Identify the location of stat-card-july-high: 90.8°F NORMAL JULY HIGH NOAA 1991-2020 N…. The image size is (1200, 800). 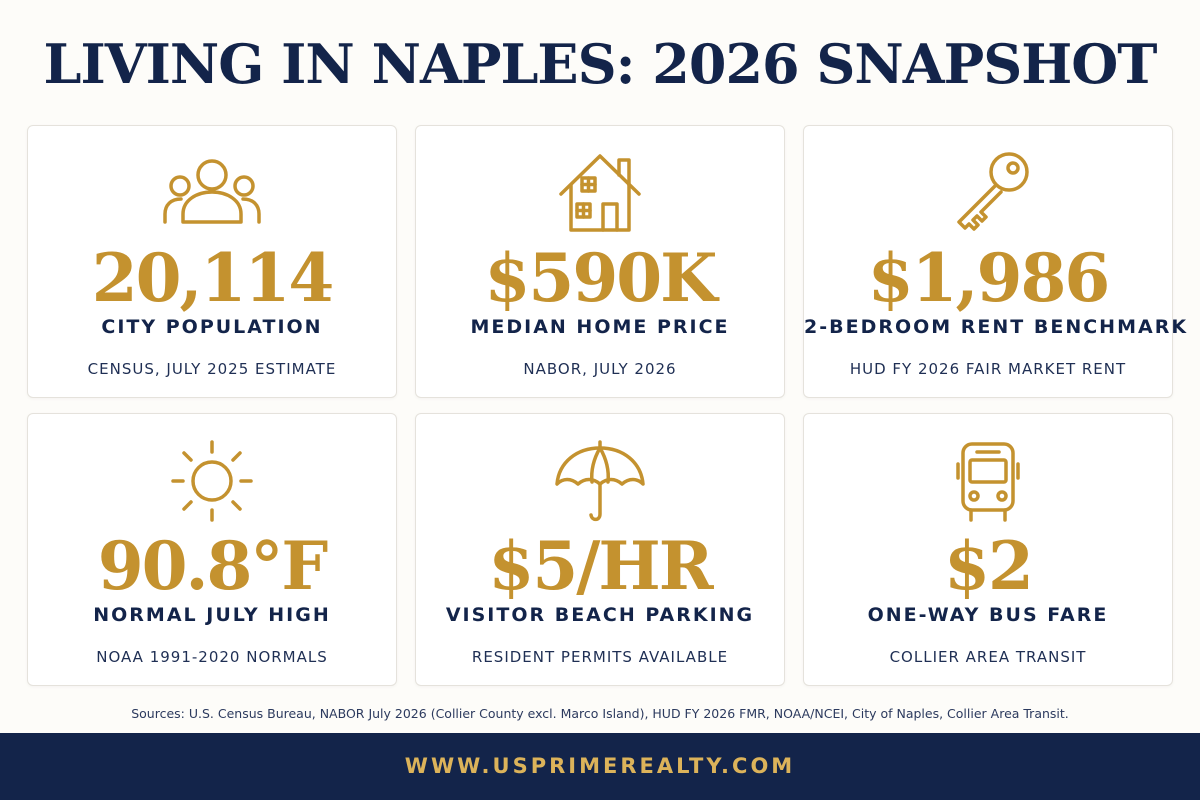
(212, 549).